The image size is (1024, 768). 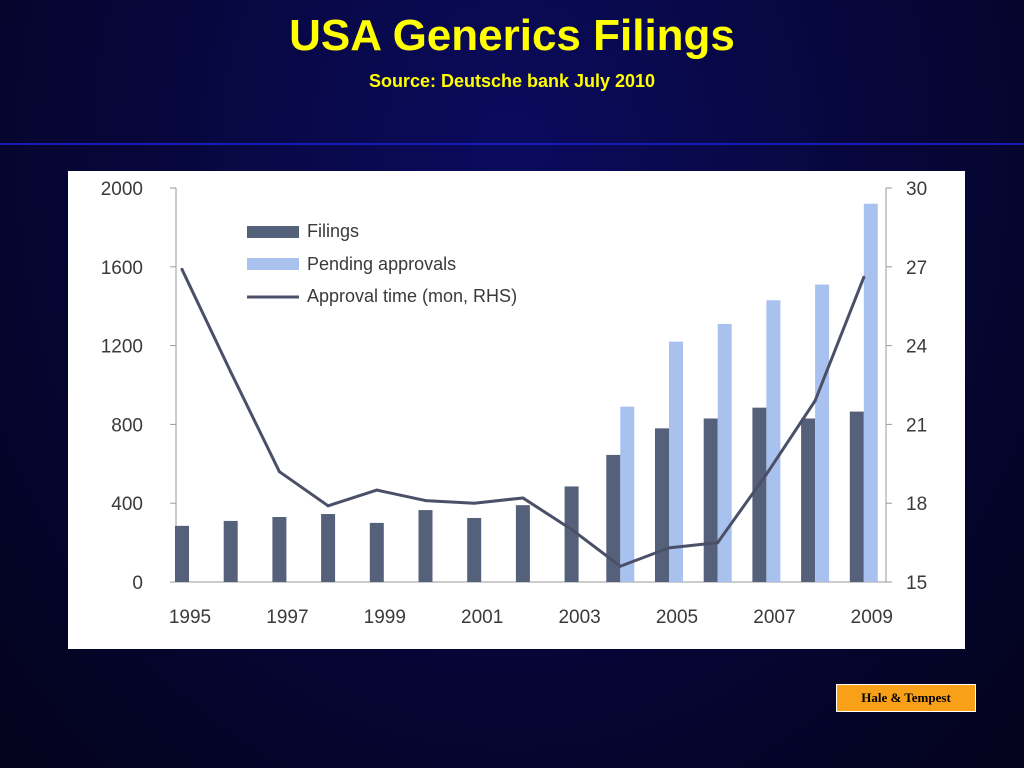 I want to click on x-axis-tick-label: 2003, so click(x=579, y=617).